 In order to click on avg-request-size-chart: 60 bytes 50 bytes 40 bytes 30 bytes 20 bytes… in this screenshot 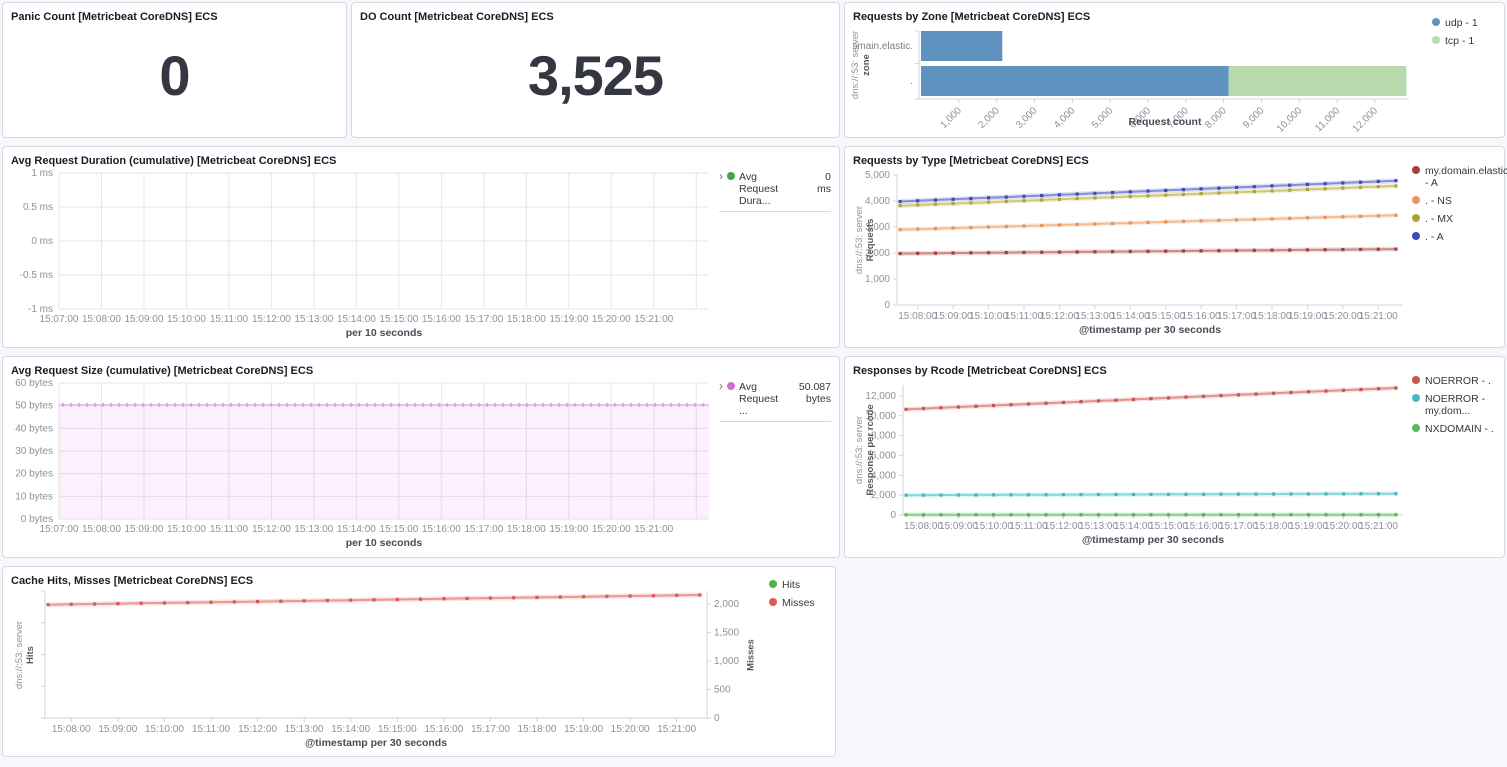, I will do `click(362, 464)`.